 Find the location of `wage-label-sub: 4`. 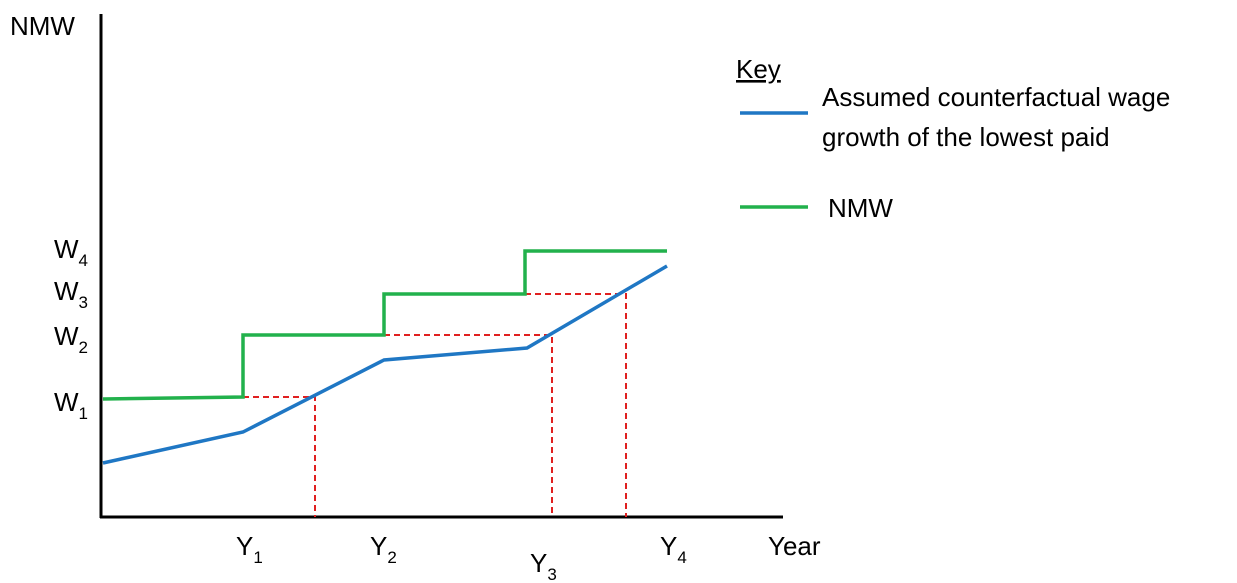

wage-label-sub: 4 is located at coordinates (83, 260).